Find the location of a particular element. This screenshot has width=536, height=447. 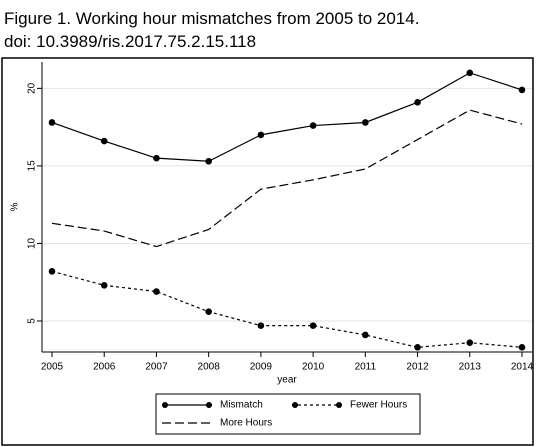

y-tick-label: 15 is located at coordinates (32, 166).